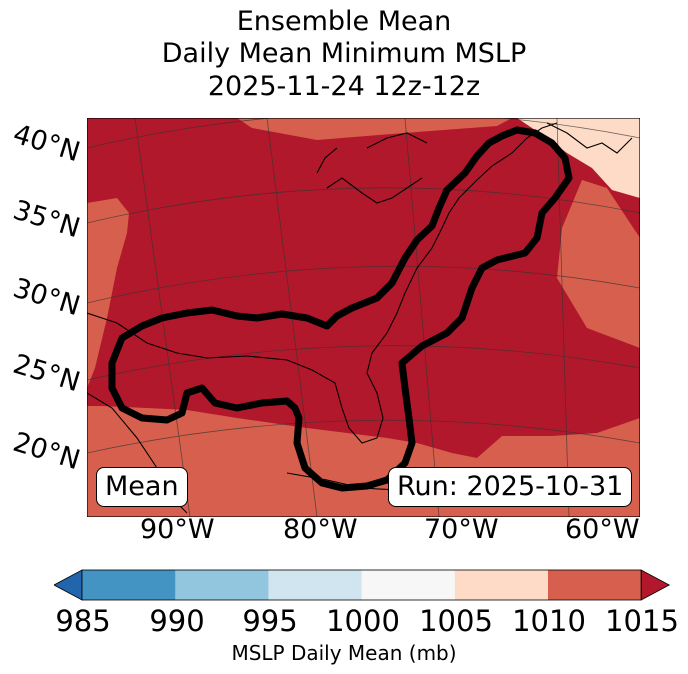 This screenshot has height=674, width=688. I want to click on lat-label-25: 25°N, so click(46, 373).